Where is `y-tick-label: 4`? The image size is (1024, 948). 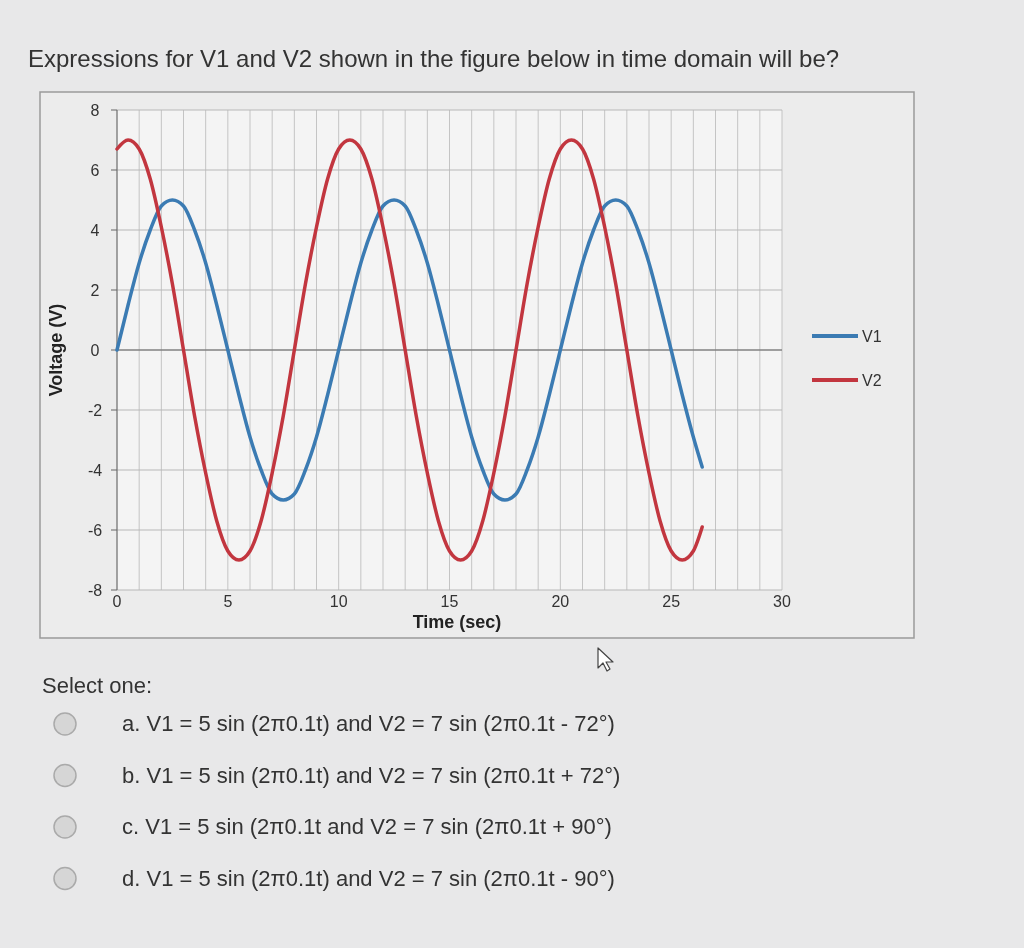
y-tick-label: 4 is located at coordinates (95, 230).